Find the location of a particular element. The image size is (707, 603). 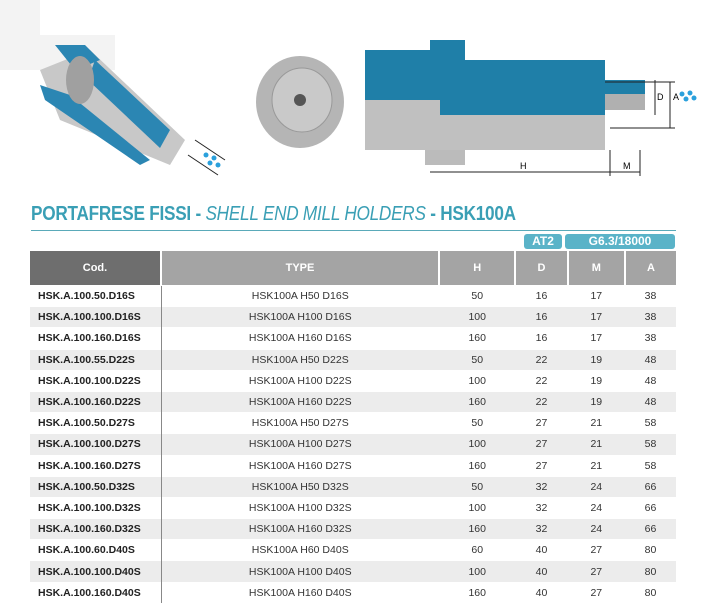

title-en: SHELL END MILL HOLDERS is located at coordinates (315, 214).